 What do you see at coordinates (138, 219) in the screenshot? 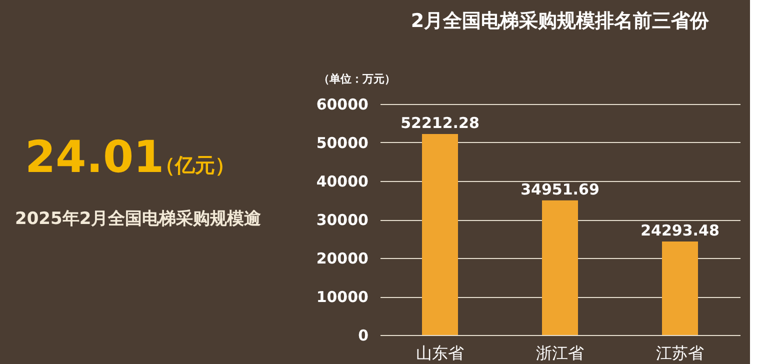
I see `text: 2025年2月全国电梯采购规模逾` at bounding box center [138, 219].